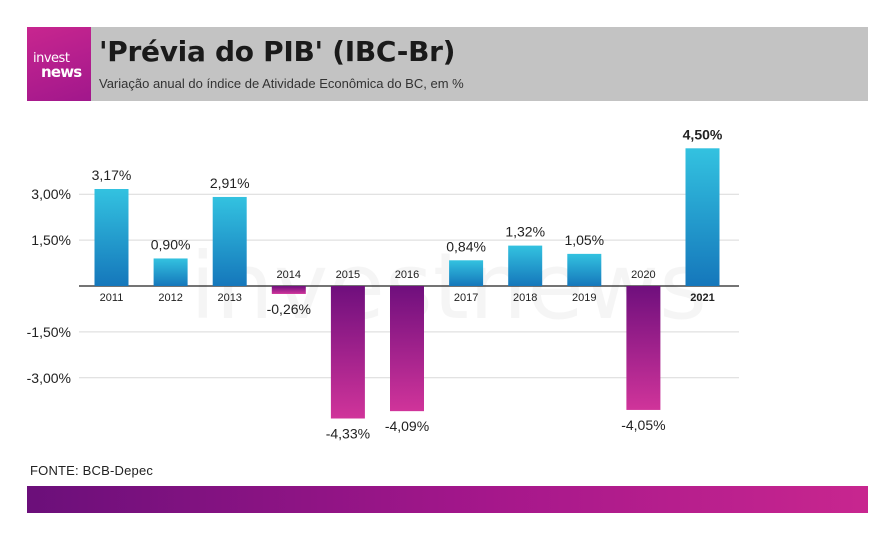  I want to click on y-tick-label: 1,50%, so click(51, 240).